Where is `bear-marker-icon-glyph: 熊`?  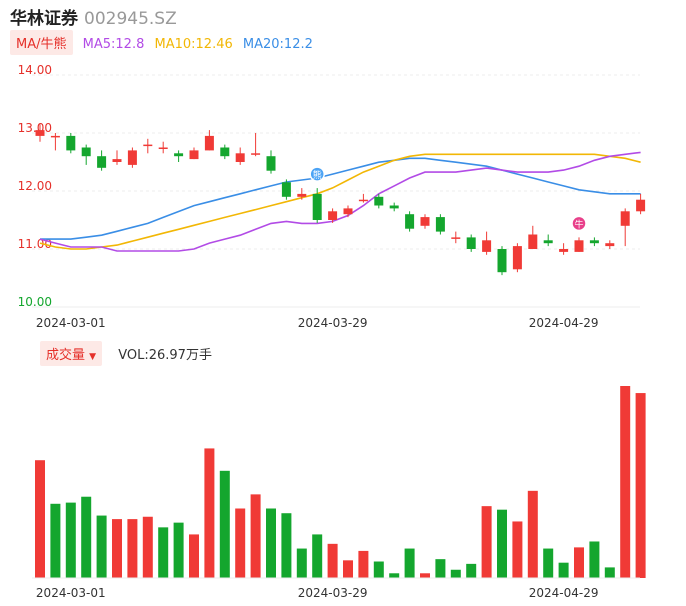 bear-marker-icon-glyph: 熊 is located at coordinates (317, 175).